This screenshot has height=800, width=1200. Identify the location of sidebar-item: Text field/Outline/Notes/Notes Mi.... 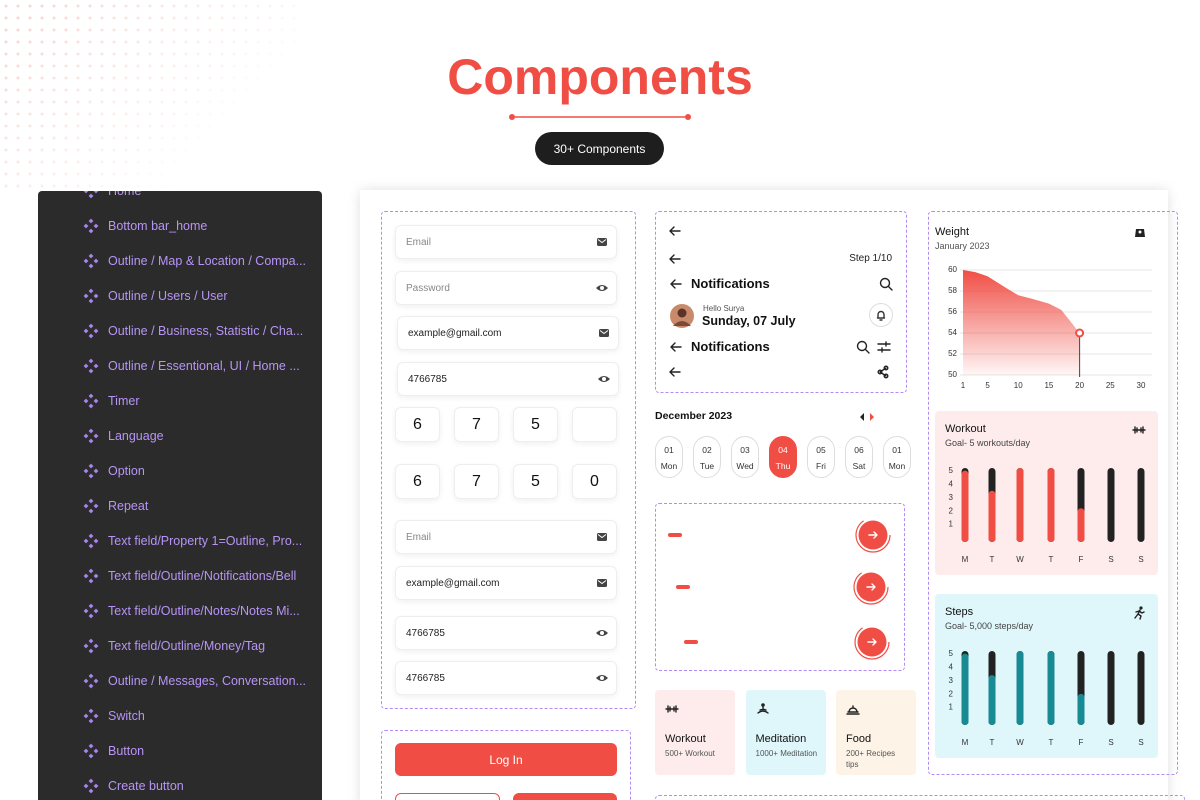
(204, 611).